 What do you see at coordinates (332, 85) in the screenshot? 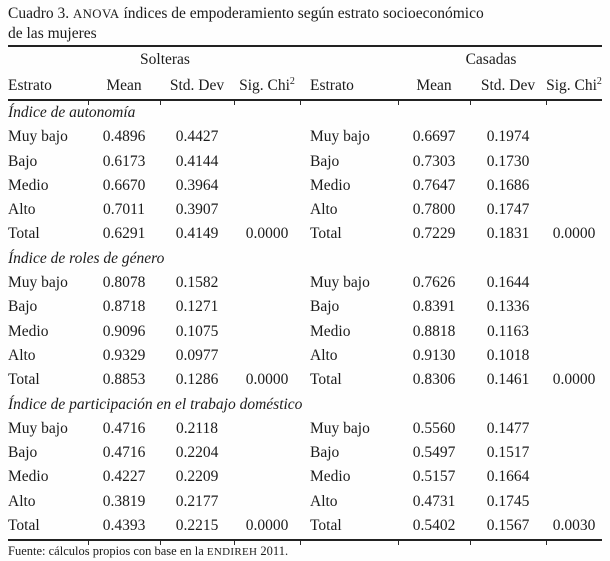
I see `col-header-estrato-right: Estrato` at bounding box center [332, 85].